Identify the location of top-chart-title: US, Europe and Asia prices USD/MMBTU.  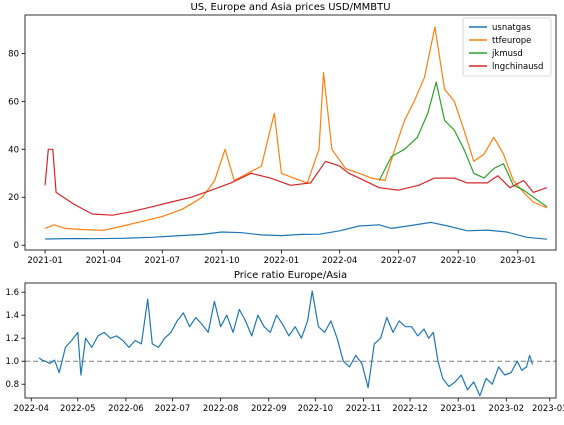
(290, 7).